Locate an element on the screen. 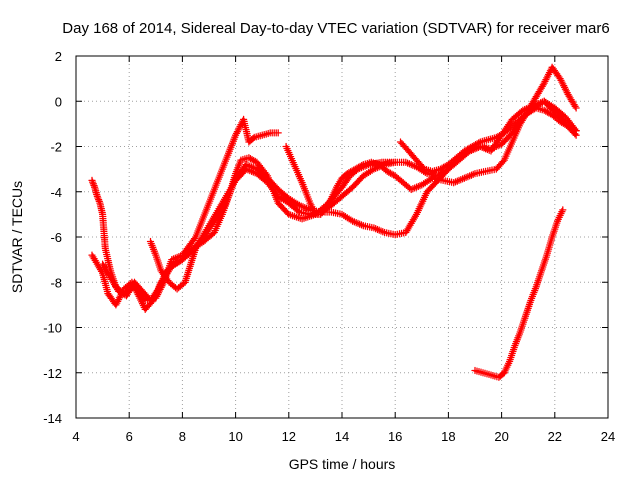 This screenshot has height=480, width=640. y-tick-label: -8 is located at coordinates (56, 282).